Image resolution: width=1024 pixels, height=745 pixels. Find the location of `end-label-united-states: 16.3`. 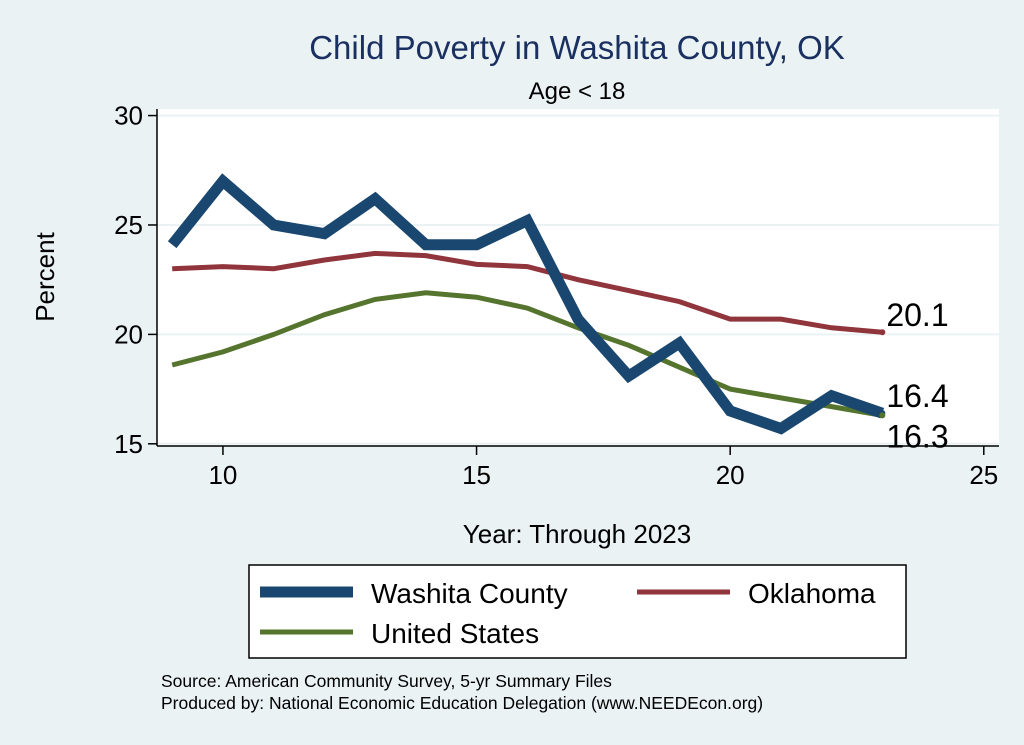

end-label-united-states: 16.3 is located at coordinates (917, 436).